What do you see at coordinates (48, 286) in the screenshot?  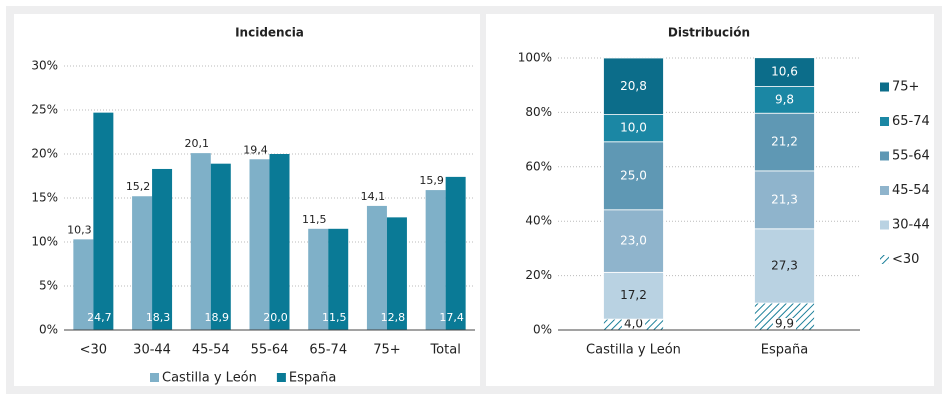 I see `y-tick-label: 5%` at bounding box center [48, 286].